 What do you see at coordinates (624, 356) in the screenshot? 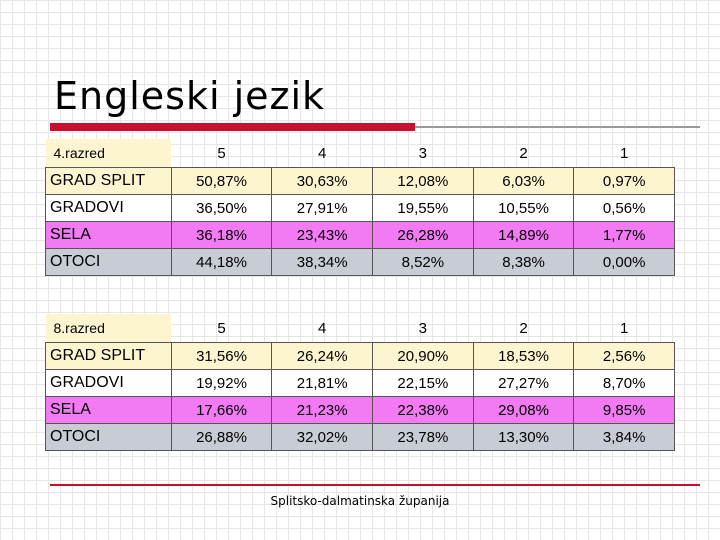
I see `percent-cell: 2,56%` at bounding box center [624, 356].